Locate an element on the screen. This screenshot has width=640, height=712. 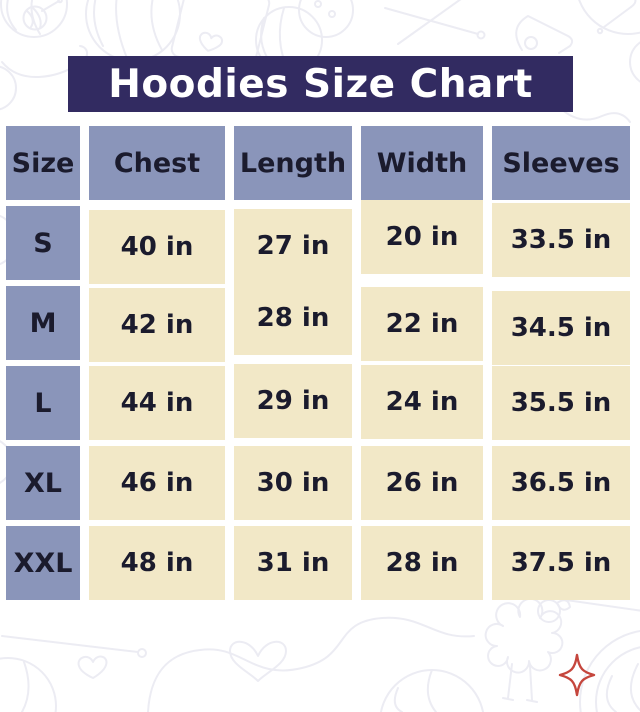
safety-pin-icon is located at coordinates (544, 34).